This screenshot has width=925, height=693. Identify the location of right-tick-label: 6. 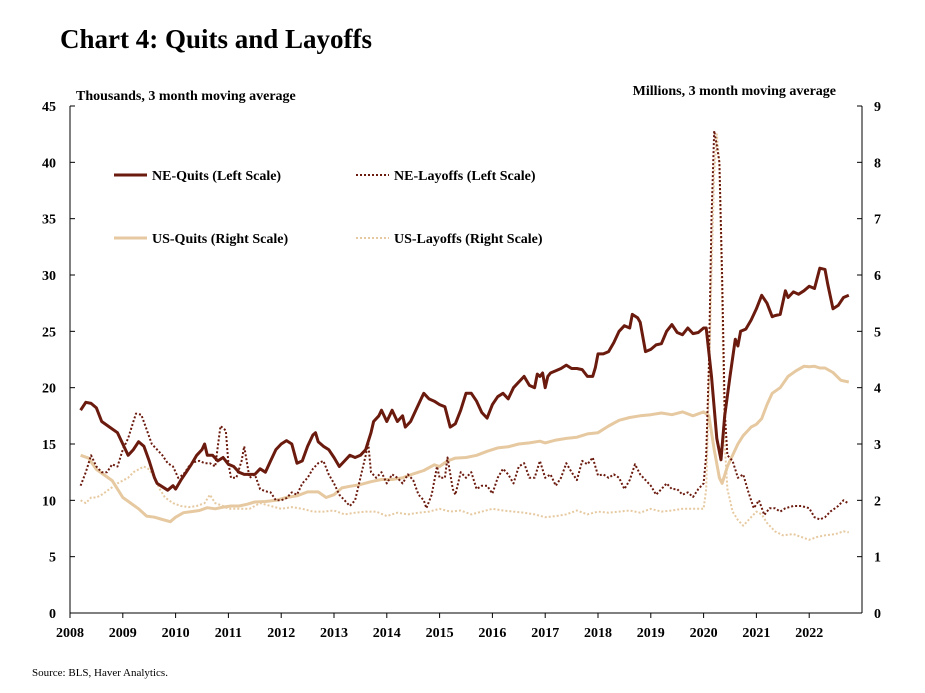
(877, 276).